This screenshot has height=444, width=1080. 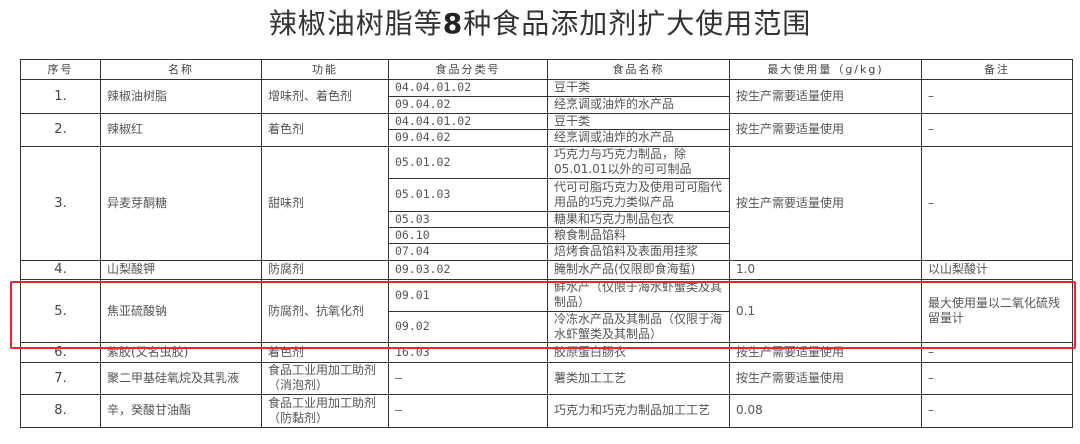 I want to click on additive-name: 聚二甲基硅氧烷及其乳液, so click(x=181, y=378).